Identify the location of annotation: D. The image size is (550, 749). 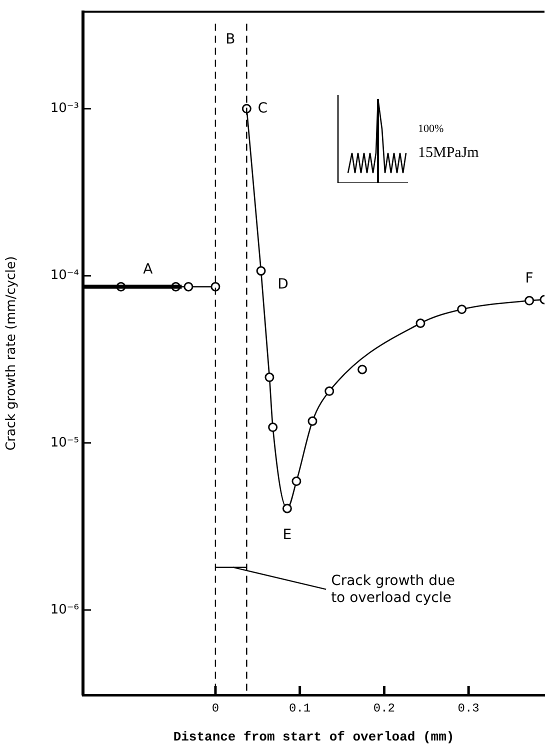
(283, 284).